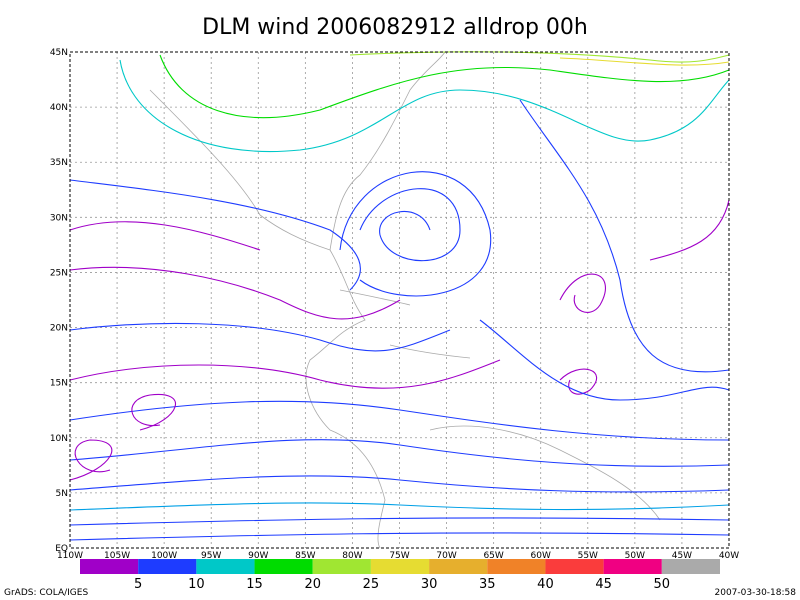 Image resolution: width=800 pixels, height=600 pixels. What do you see at coordinates (588, 556) in the screenshot?
I see `lon-label: 55W` at bounding box center [588, 556].